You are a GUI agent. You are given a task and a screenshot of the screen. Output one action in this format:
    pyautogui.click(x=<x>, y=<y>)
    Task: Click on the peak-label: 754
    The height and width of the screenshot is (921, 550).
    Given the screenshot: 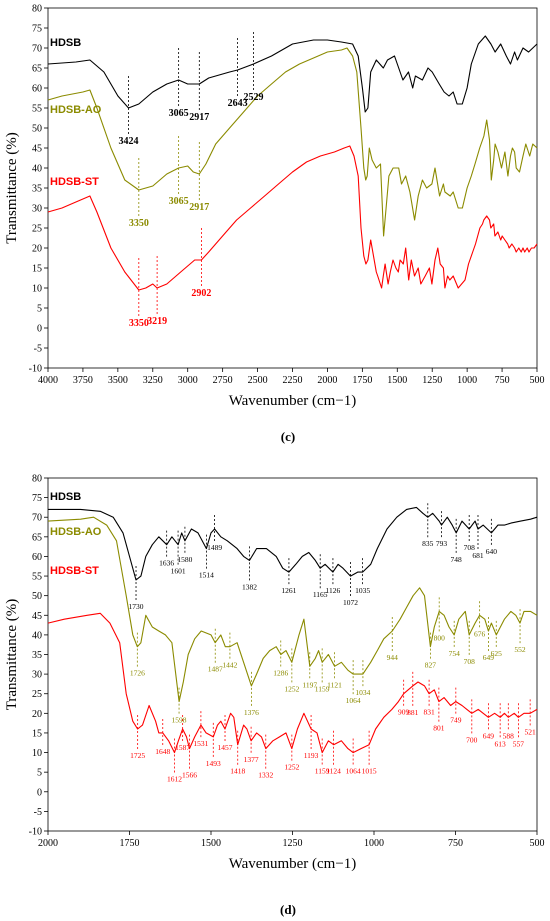 What is the action you would take?
    pyautogui.click(x=455, y=653)
    